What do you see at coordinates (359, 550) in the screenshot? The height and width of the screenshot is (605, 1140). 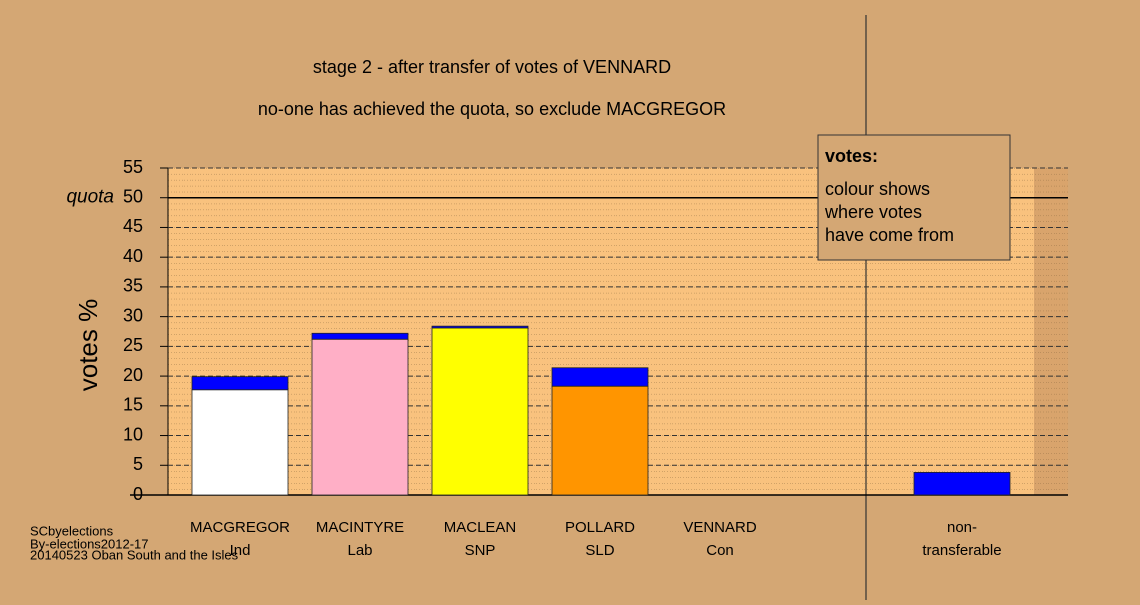 I see `x-tick-label: Lab` at bounding box center [359, 550].